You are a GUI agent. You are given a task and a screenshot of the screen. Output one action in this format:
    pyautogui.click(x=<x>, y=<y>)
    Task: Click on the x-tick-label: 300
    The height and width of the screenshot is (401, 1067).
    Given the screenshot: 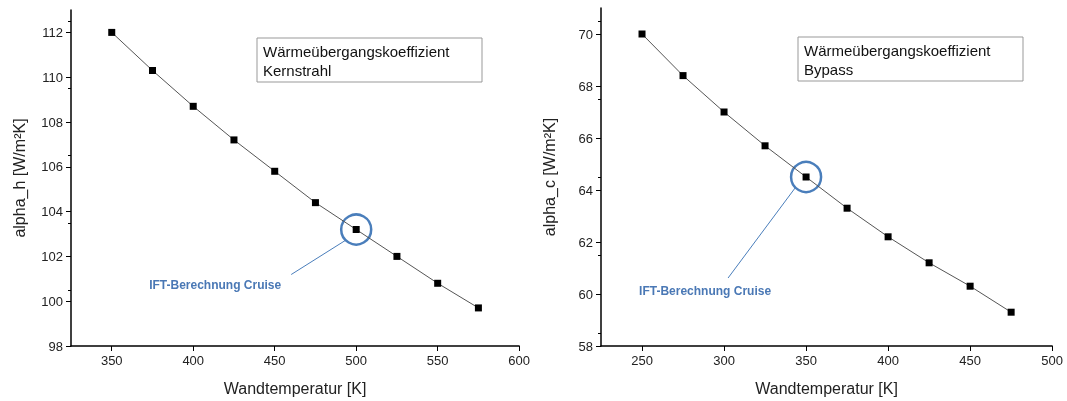 What is the action you would take?
    pyautogui.click(x=724, y=360)
    